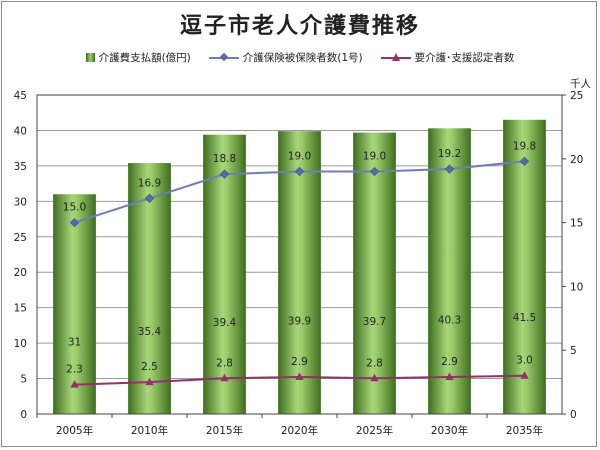 The height and width of the screenshot is (450, 600). I want to click on legend-item-bar: 介護費支払額(億円), so click(138, 57).